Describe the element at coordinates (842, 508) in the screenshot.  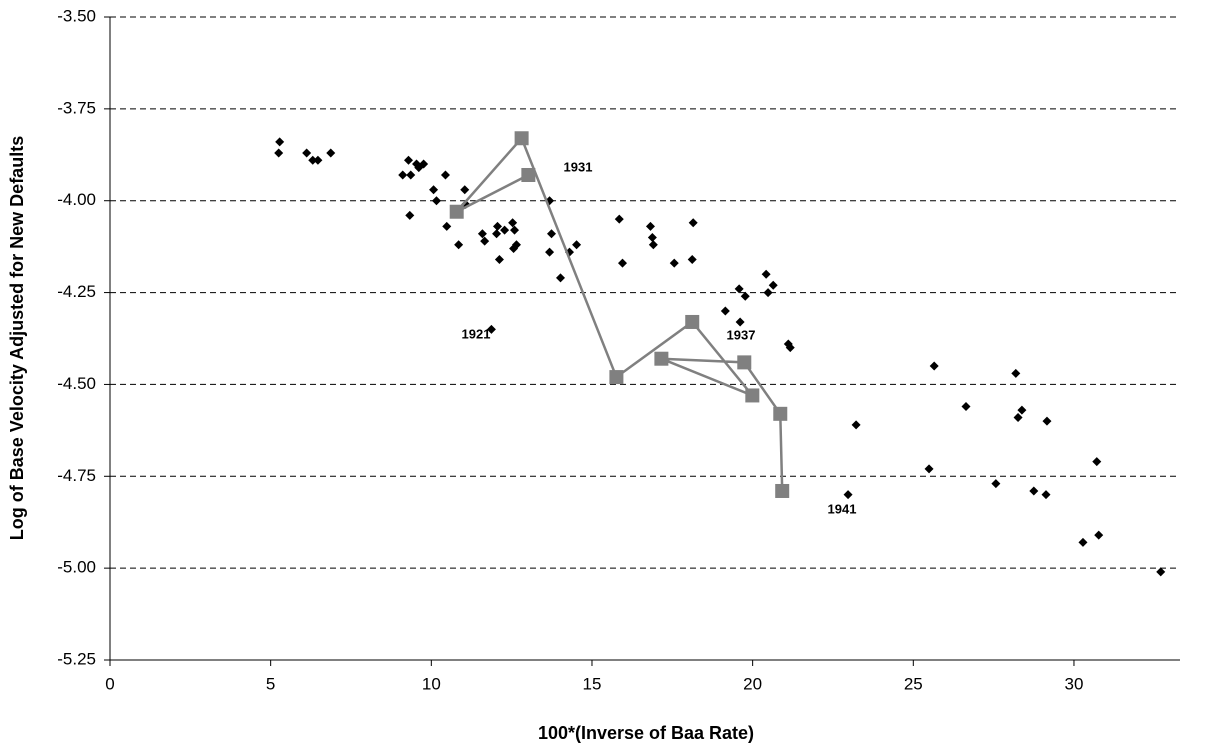
I see `annotation: 1941` at that location.